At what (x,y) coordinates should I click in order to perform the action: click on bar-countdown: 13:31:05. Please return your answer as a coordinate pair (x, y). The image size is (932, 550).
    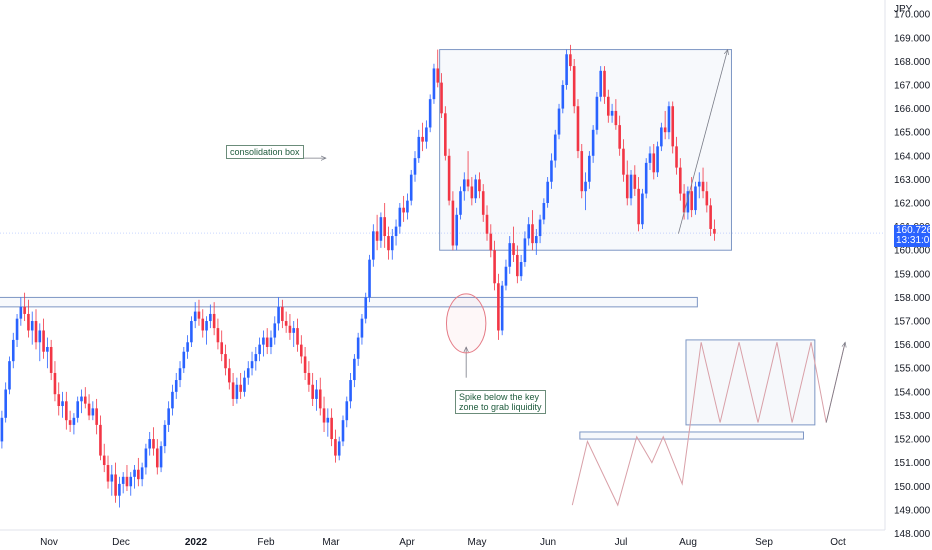
    Looking at the image, I should click on (914, 240).